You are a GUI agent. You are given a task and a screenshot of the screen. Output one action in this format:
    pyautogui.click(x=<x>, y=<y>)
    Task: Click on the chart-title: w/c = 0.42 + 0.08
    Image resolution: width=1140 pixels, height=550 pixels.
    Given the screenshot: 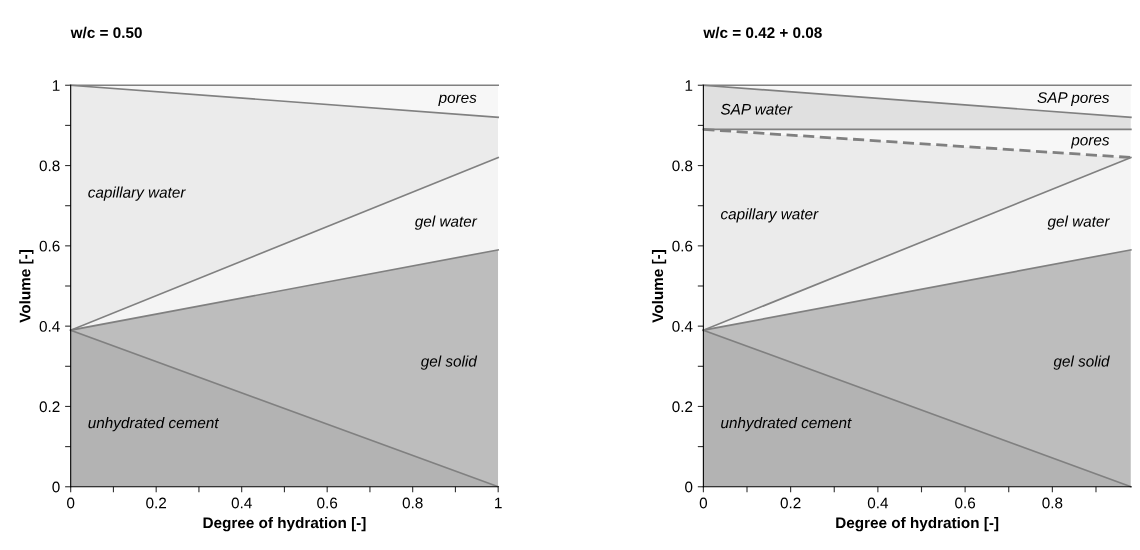 What is the action you would take?
    pyautogui.click(x=762, y=32)
    